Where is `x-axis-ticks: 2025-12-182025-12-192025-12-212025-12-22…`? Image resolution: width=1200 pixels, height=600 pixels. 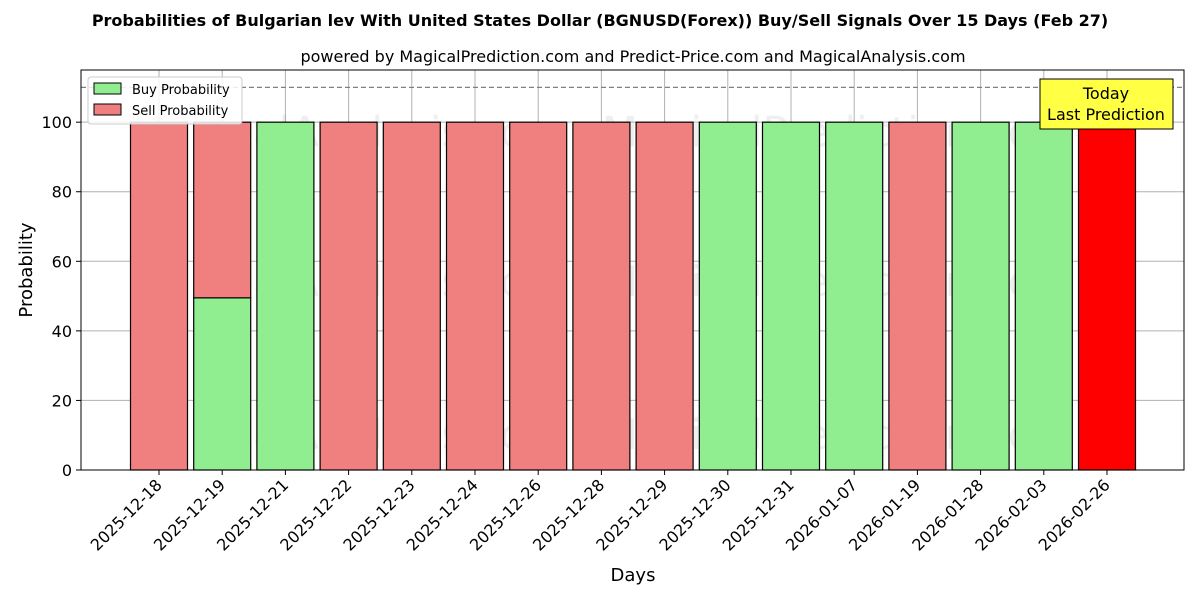
x-axis-ticks: 2025-12-182025-12-192025-12-212025-12-22… is located at coordinates (600, 512).